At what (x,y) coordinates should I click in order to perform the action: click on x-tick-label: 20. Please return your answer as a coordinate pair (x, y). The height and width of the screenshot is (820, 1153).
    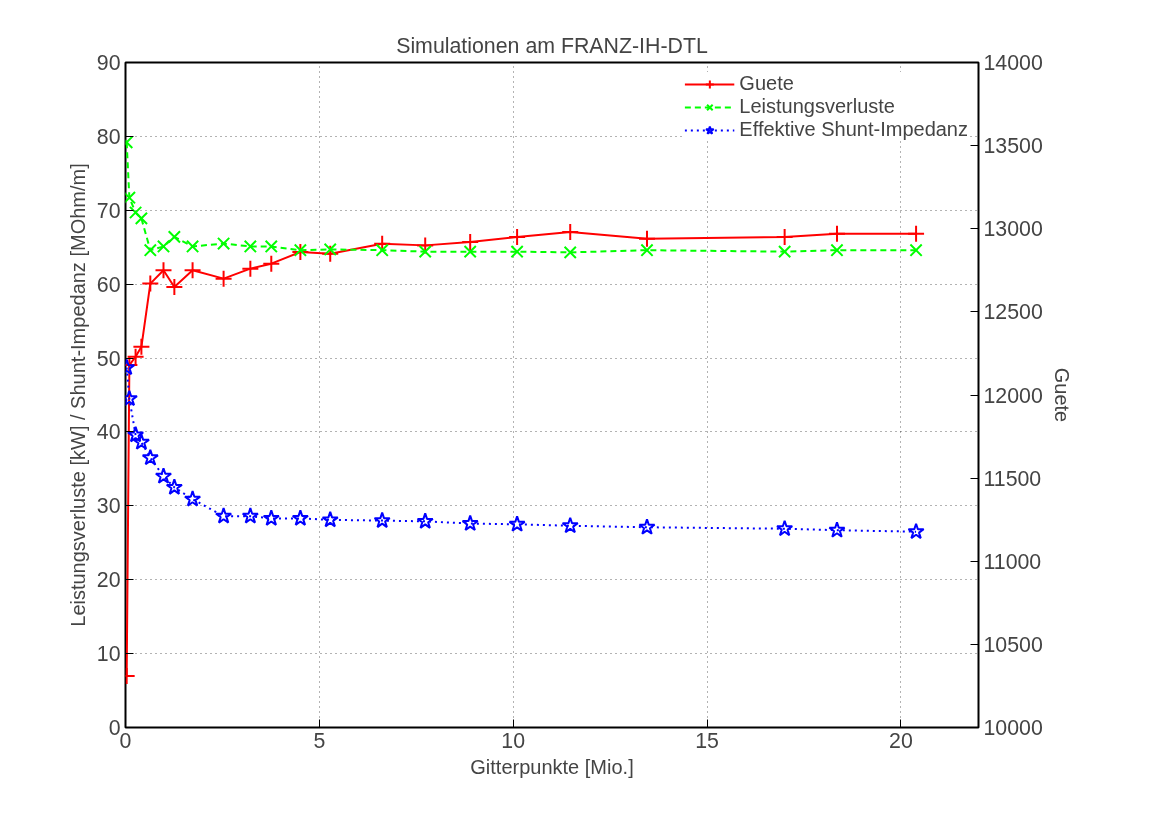
    Looking at the image, I should click on (901, 740).